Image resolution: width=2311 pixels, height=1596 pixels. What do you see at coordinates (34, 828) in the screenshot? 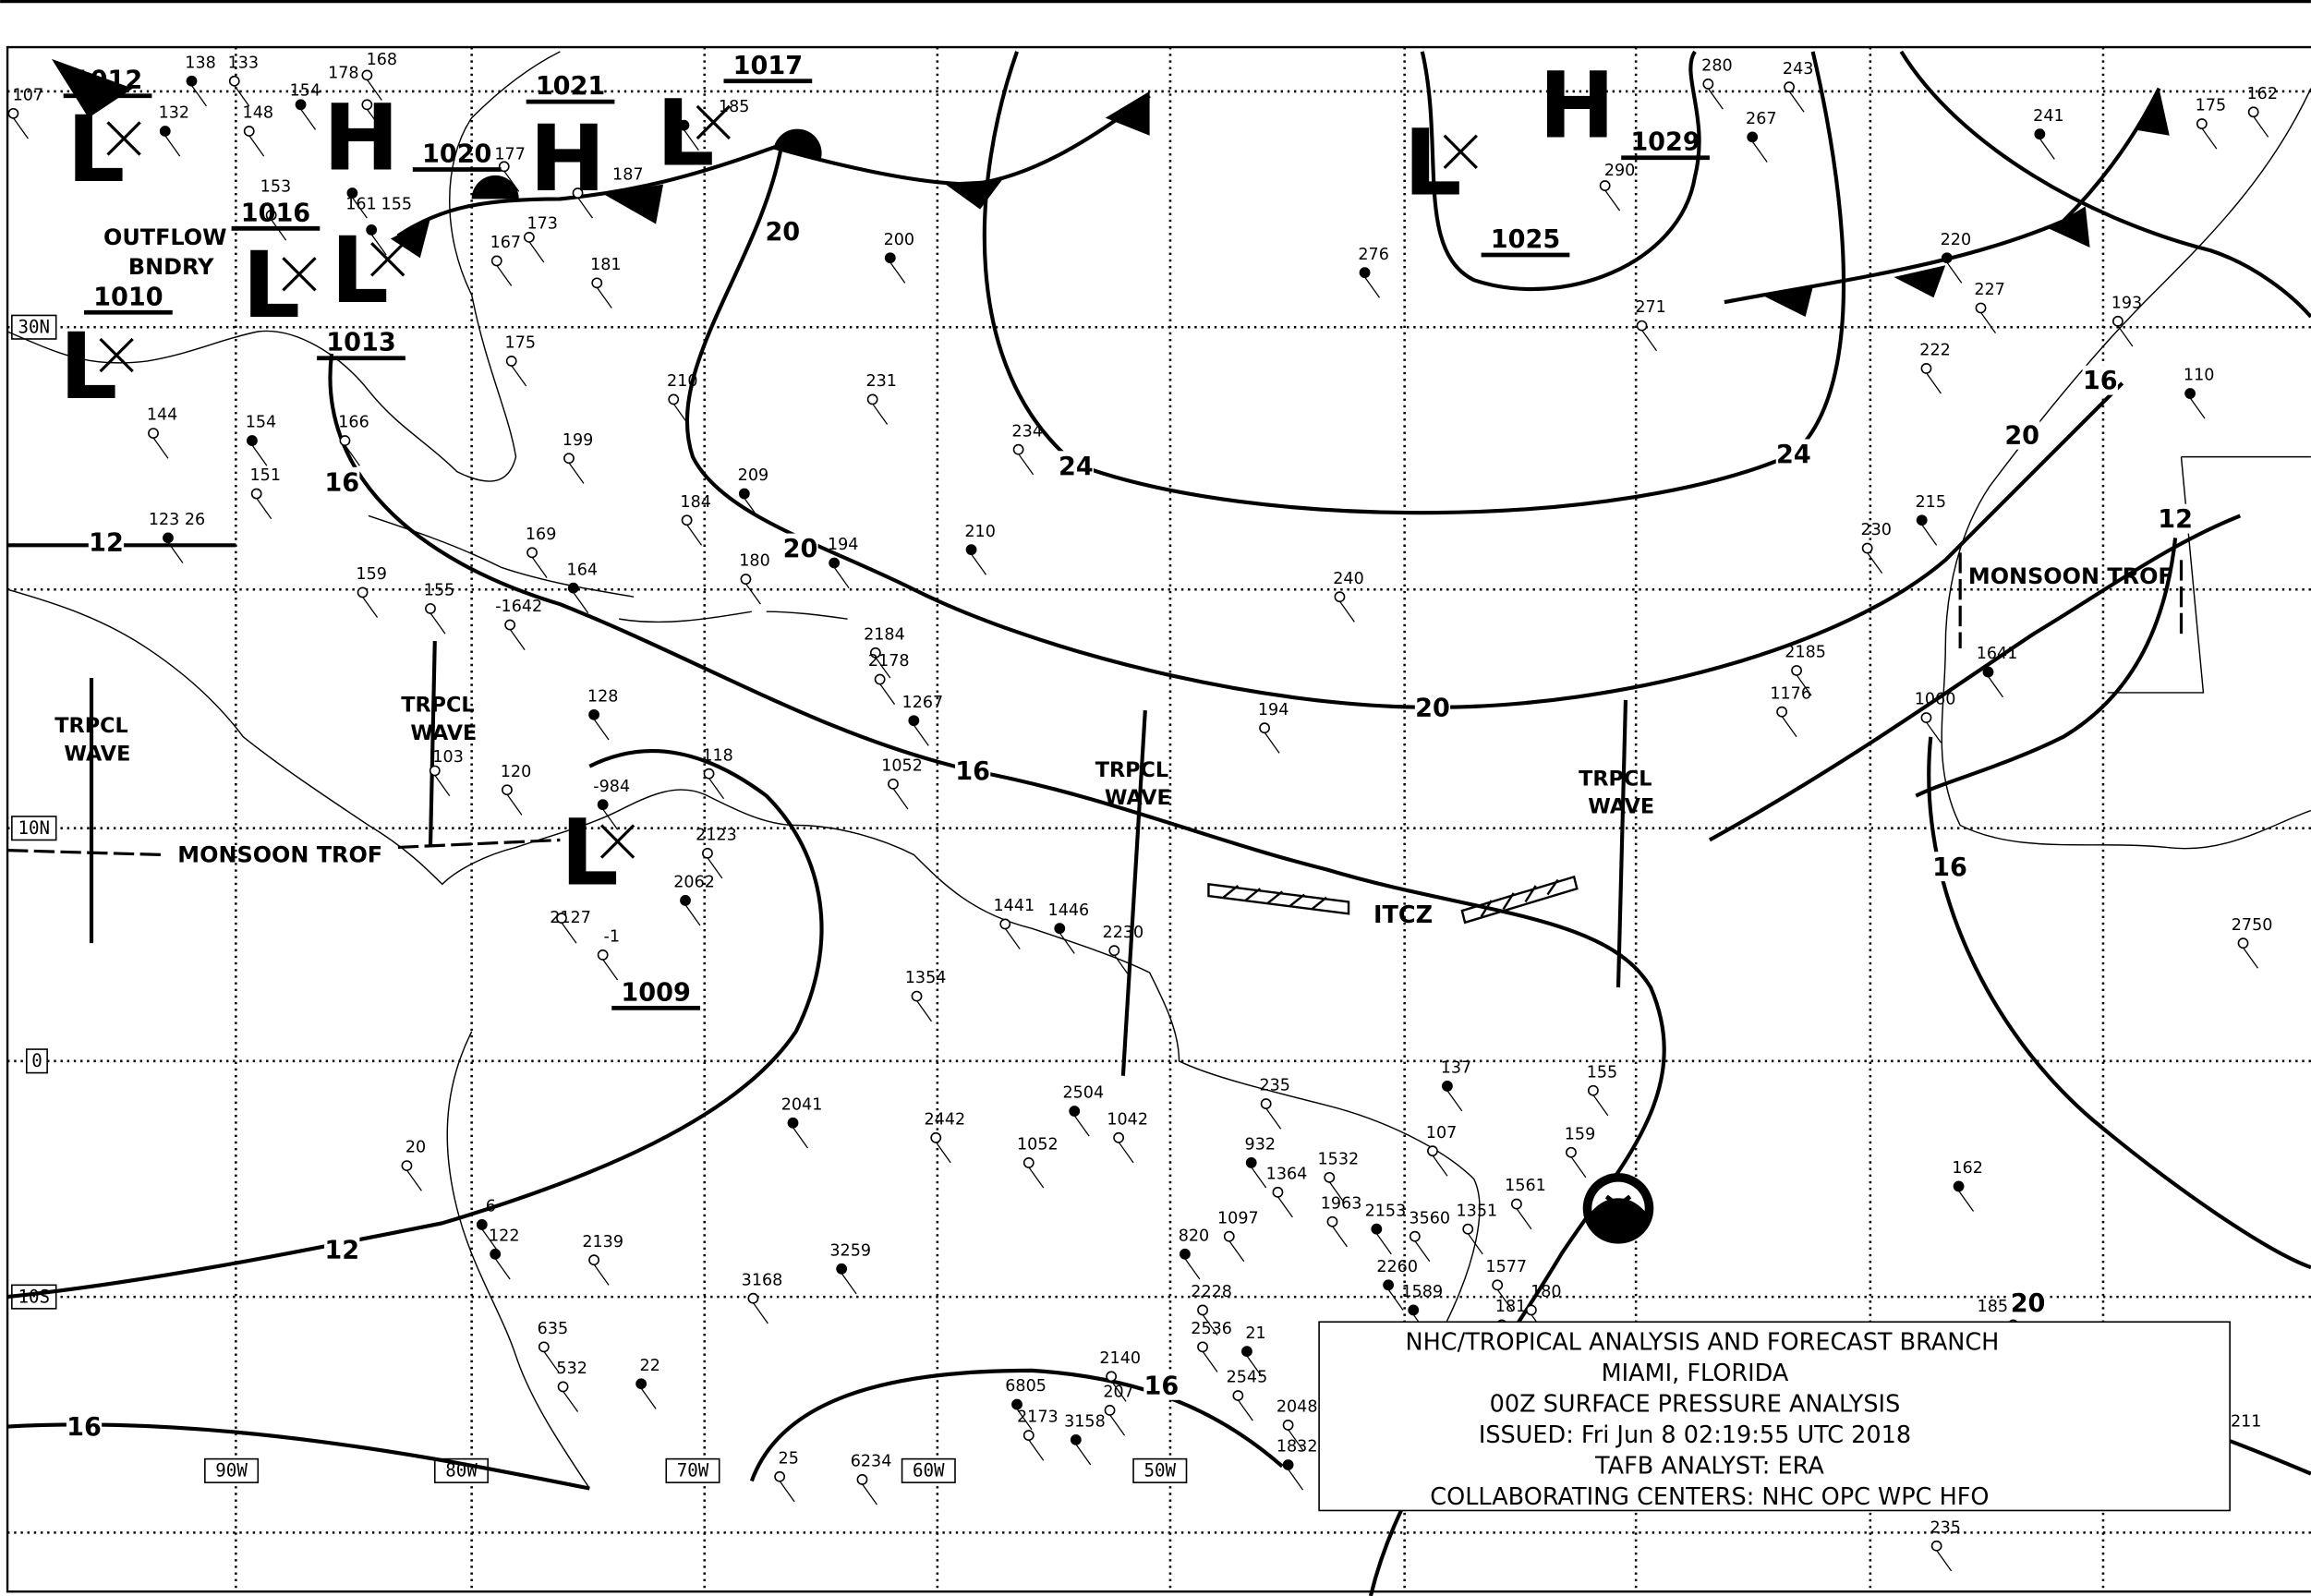
I see `latitude-label: 10N` at bounding box center [34, 828].